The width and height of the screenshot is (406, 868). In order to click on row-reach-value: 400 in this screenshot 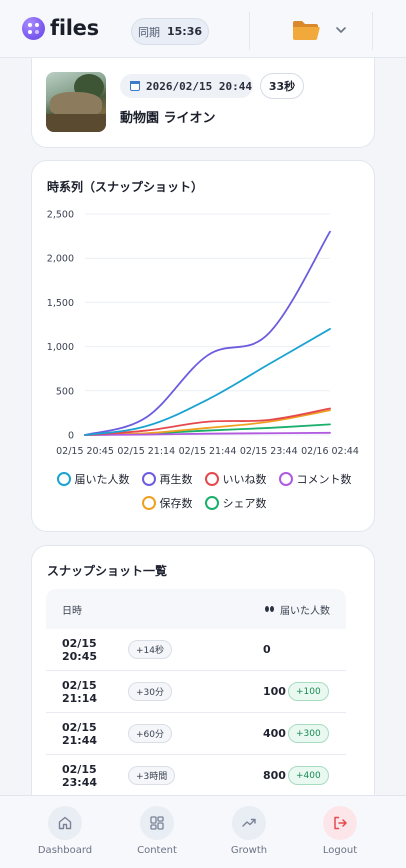, I will do `click(274, 733)`.